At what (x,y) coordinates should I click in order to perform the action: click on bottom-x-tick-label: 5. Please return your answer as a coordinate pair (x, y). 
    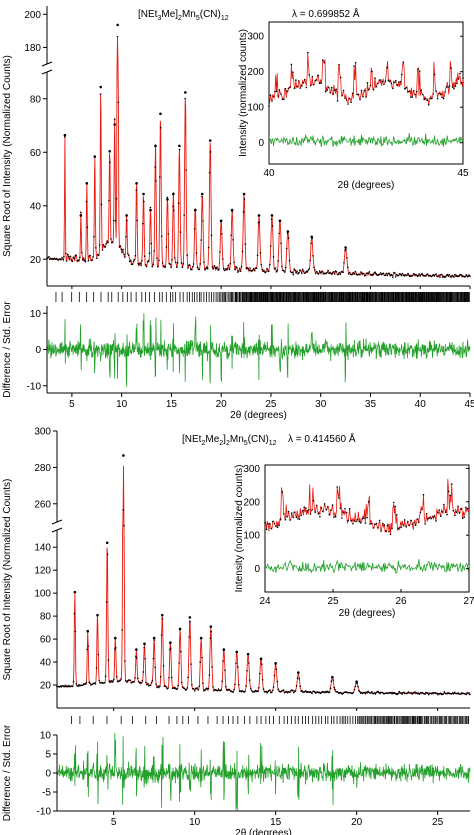
    Looking at the image, I should click on (114, 822).